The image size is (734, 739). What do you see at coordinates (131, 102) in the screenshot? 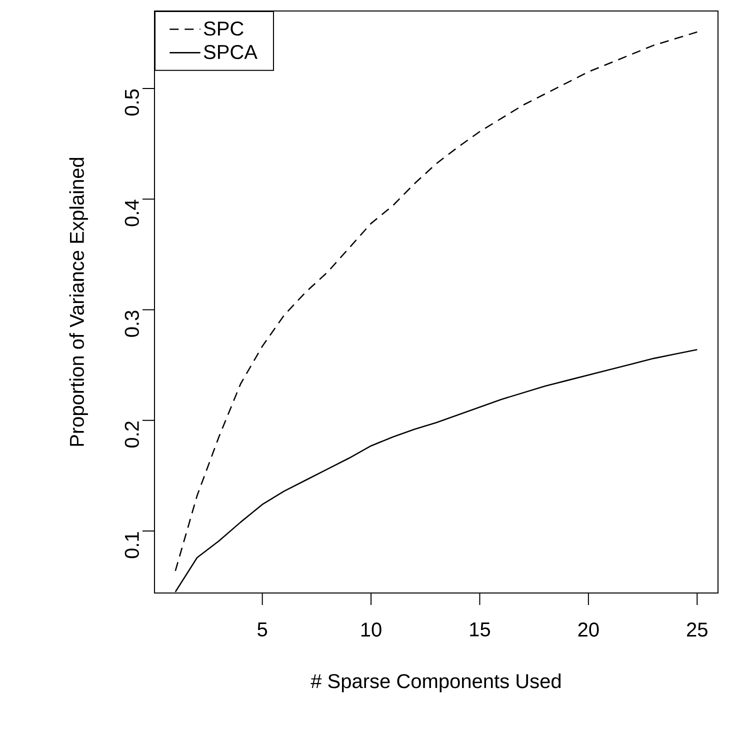
I see `y-tick-label: 0.5` at bounding box center [131, 102].